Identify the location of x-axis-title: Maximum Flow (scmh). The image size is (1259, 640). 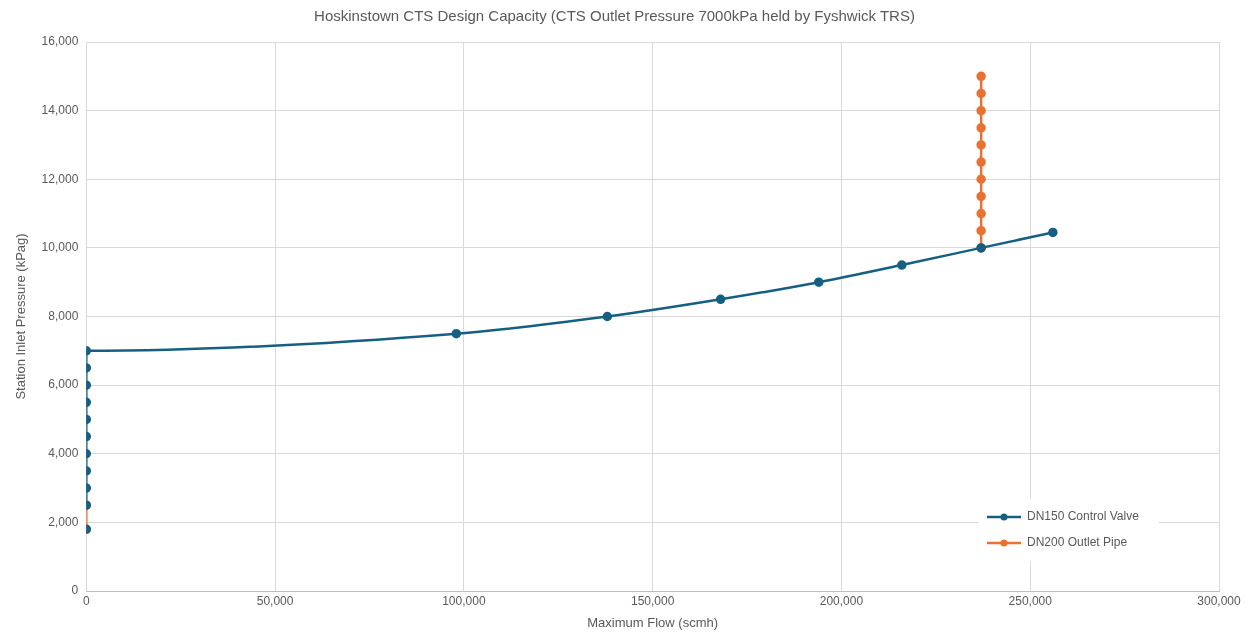
(653, 622).